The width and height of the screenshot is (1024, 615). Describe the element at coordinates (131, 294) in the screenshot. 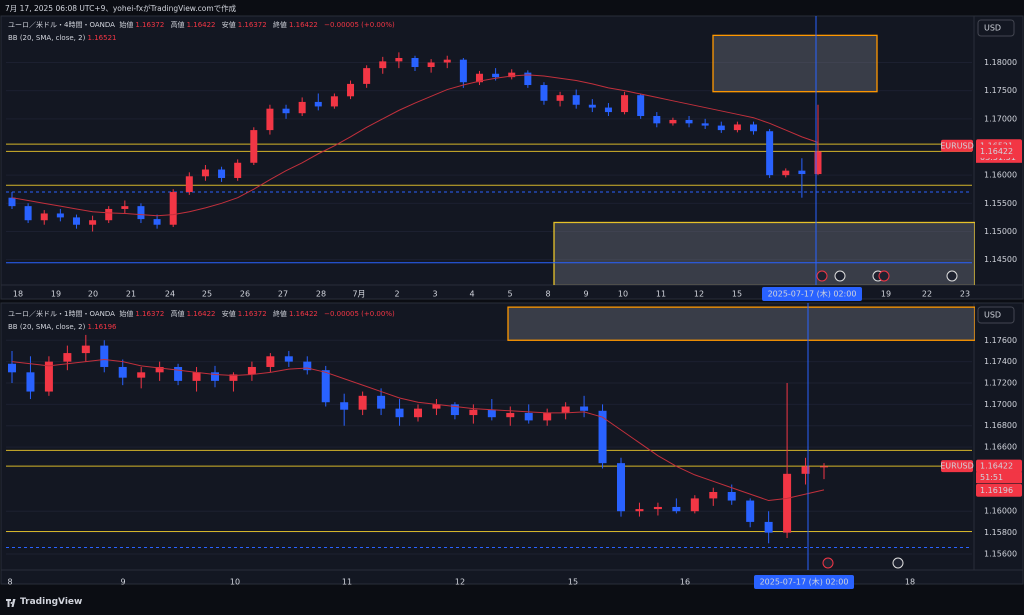

I see `x-tick-label: 21` at that location.